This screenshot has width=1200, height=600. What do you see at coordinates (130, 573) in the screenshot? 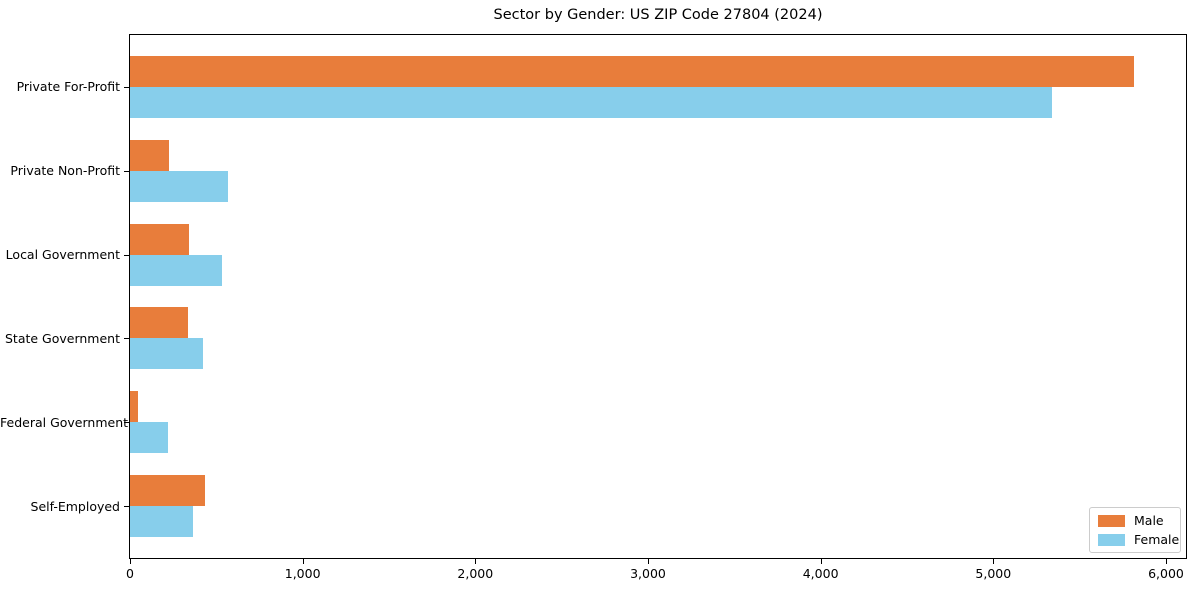
I see `x-tick-label: 0` at bounding box center [130, 573].